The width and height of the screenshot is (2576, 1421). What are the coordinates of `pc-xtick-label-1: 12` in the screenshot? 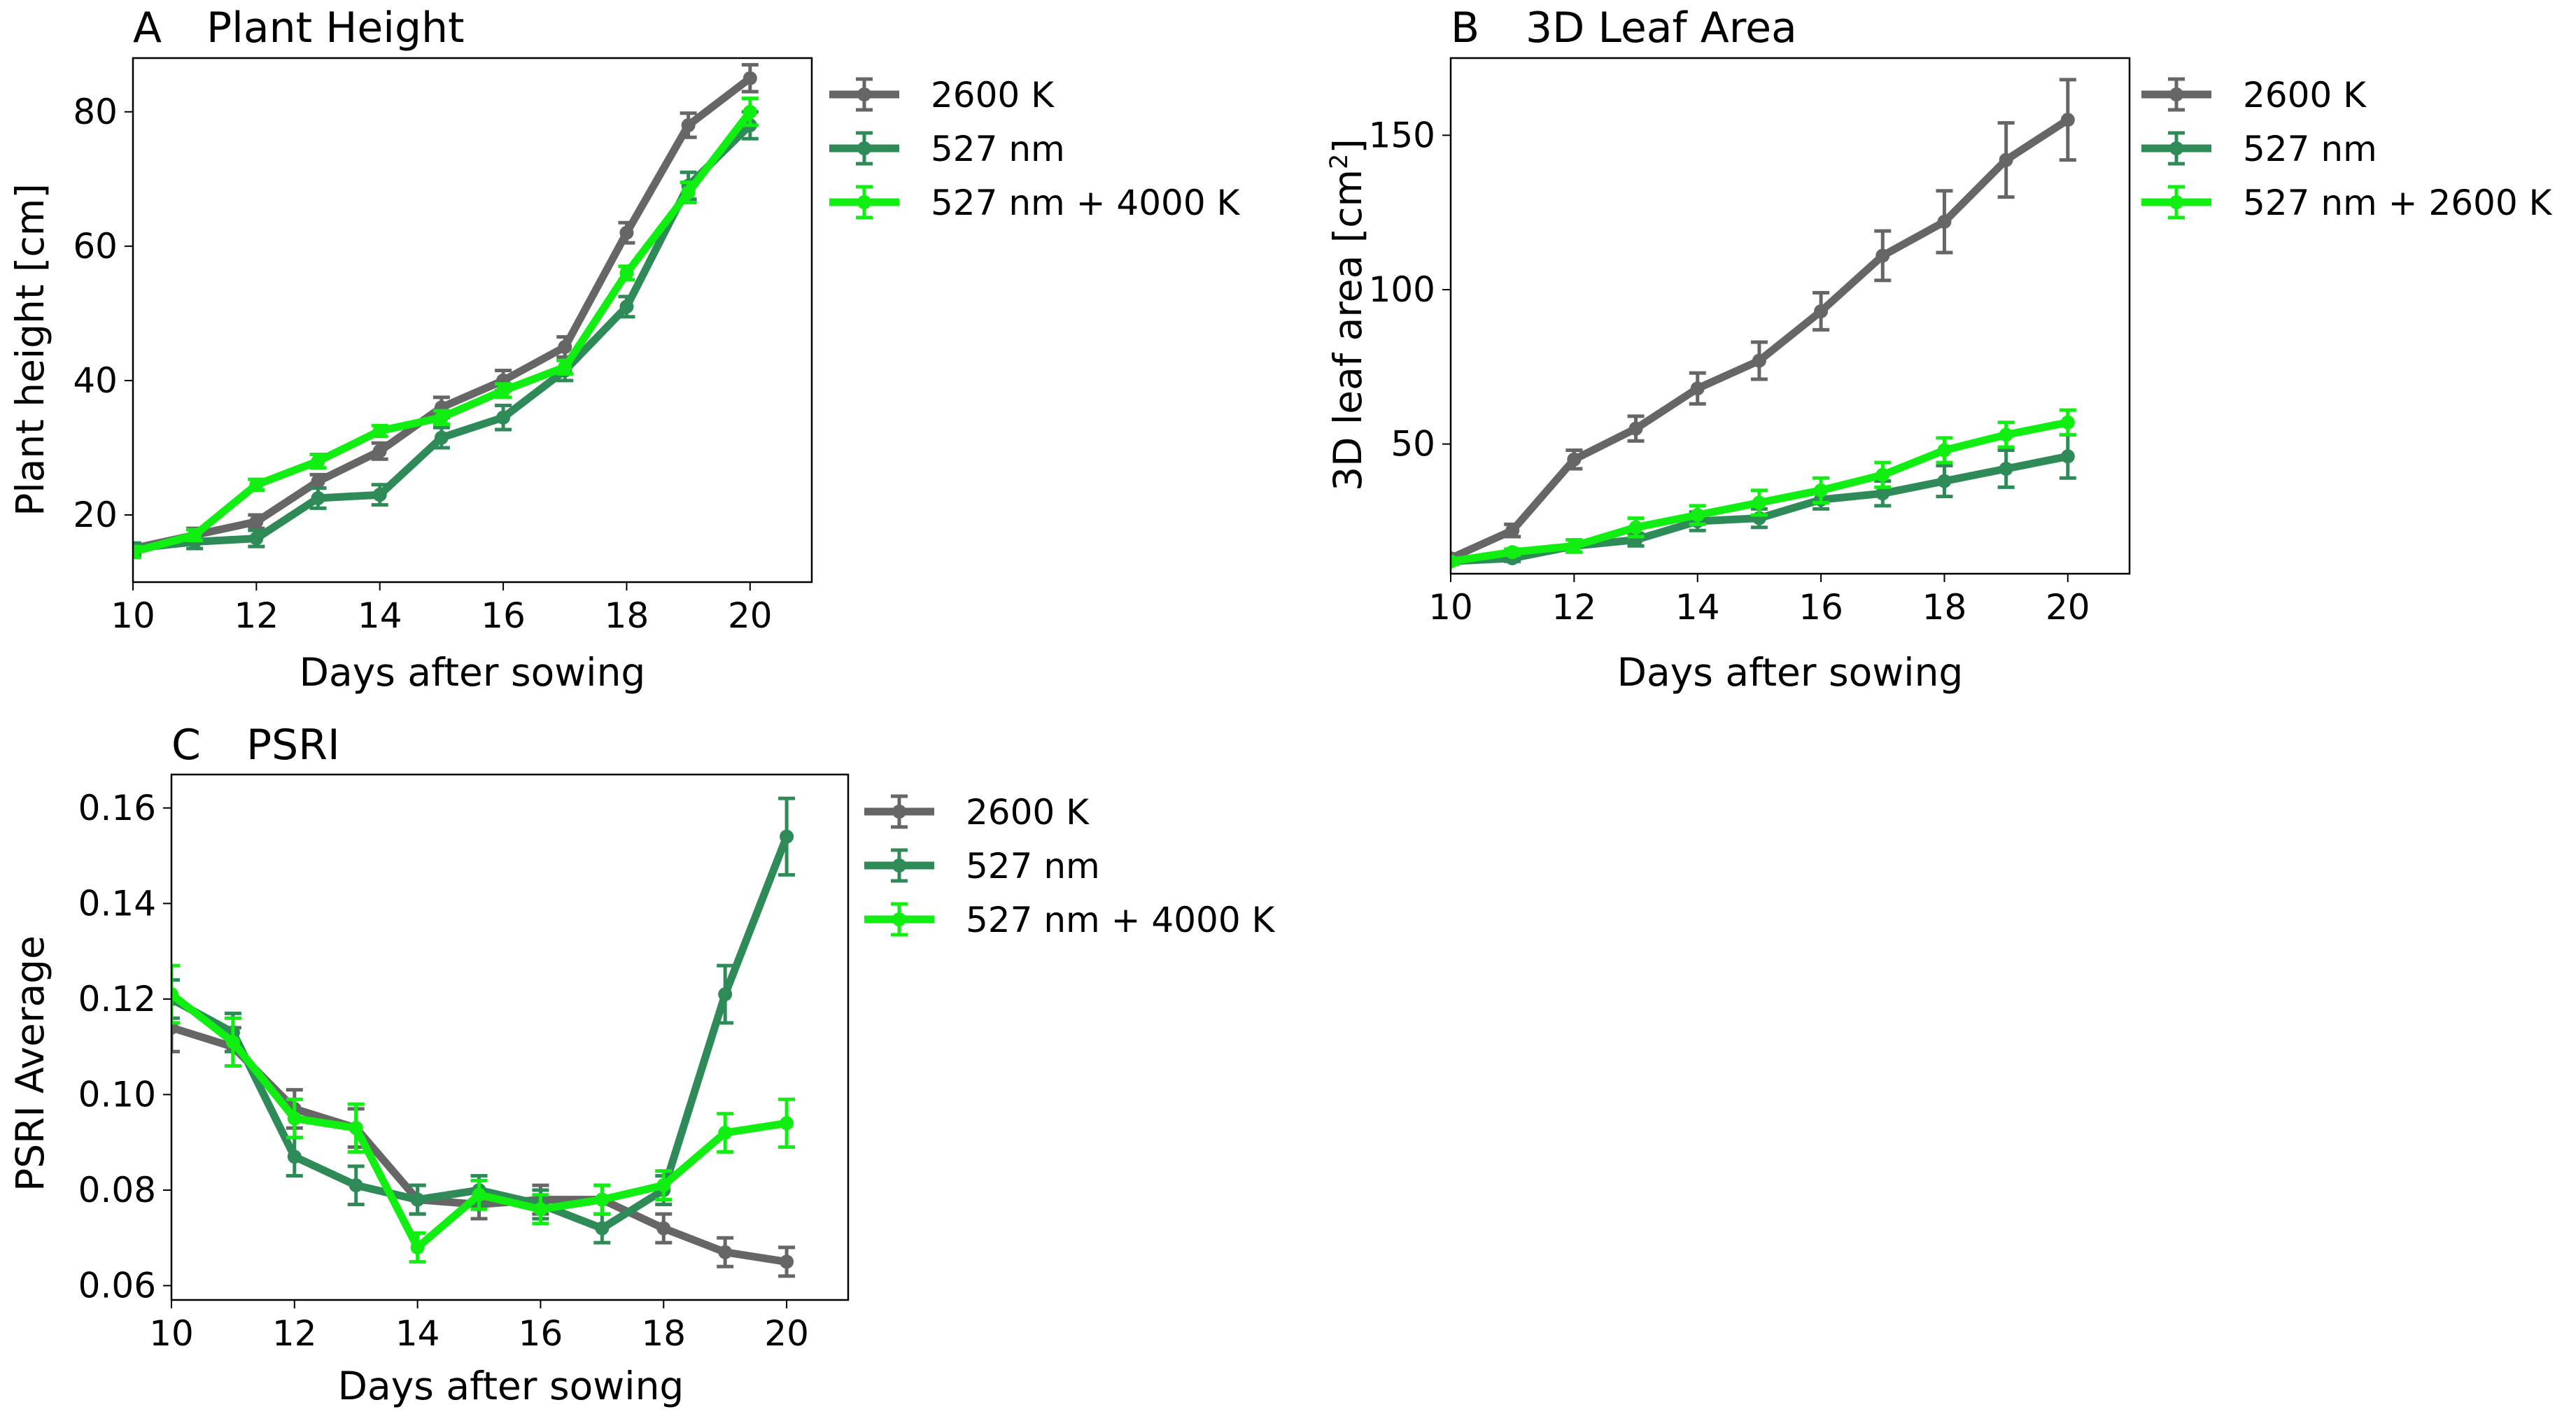 It's located at (294, 1333).